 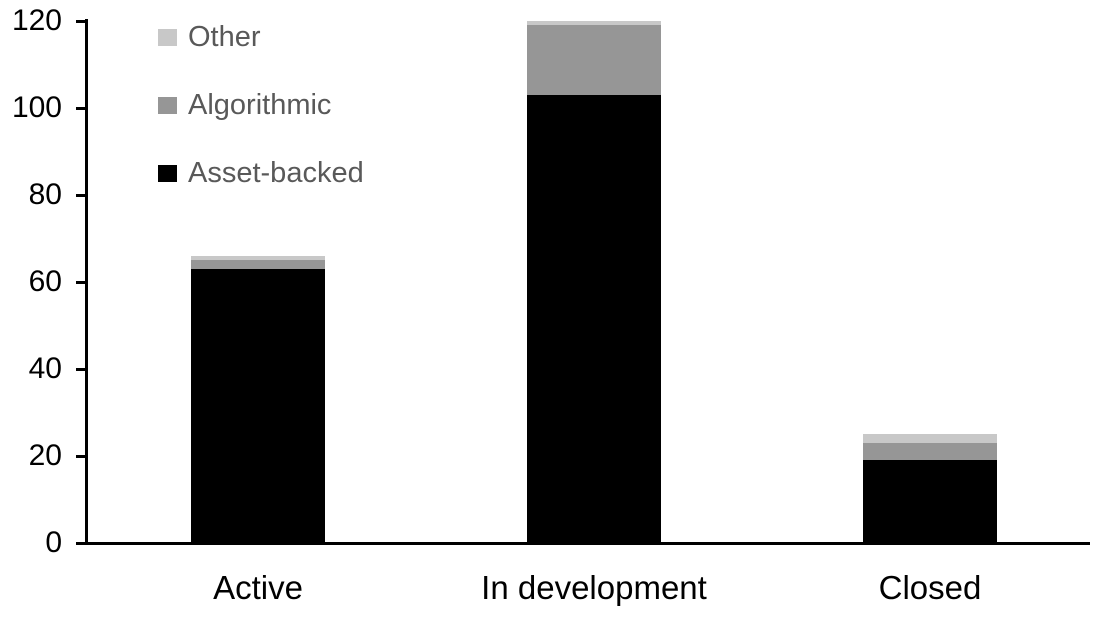 I want to click on y-tick-label: 0, so click(x=53, y=542).